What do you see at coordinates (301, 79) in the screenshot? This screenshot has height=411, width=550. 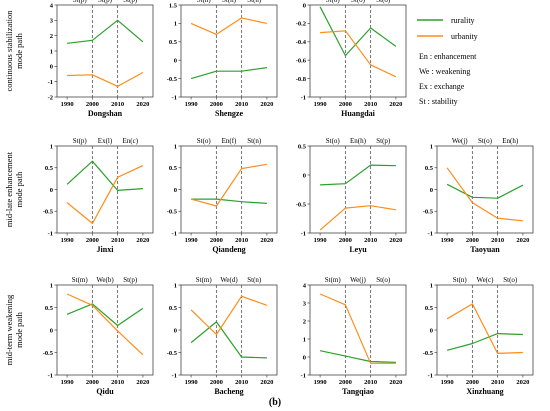 I see `y-tick-label: -0.8` at bounding box center [301, 79].